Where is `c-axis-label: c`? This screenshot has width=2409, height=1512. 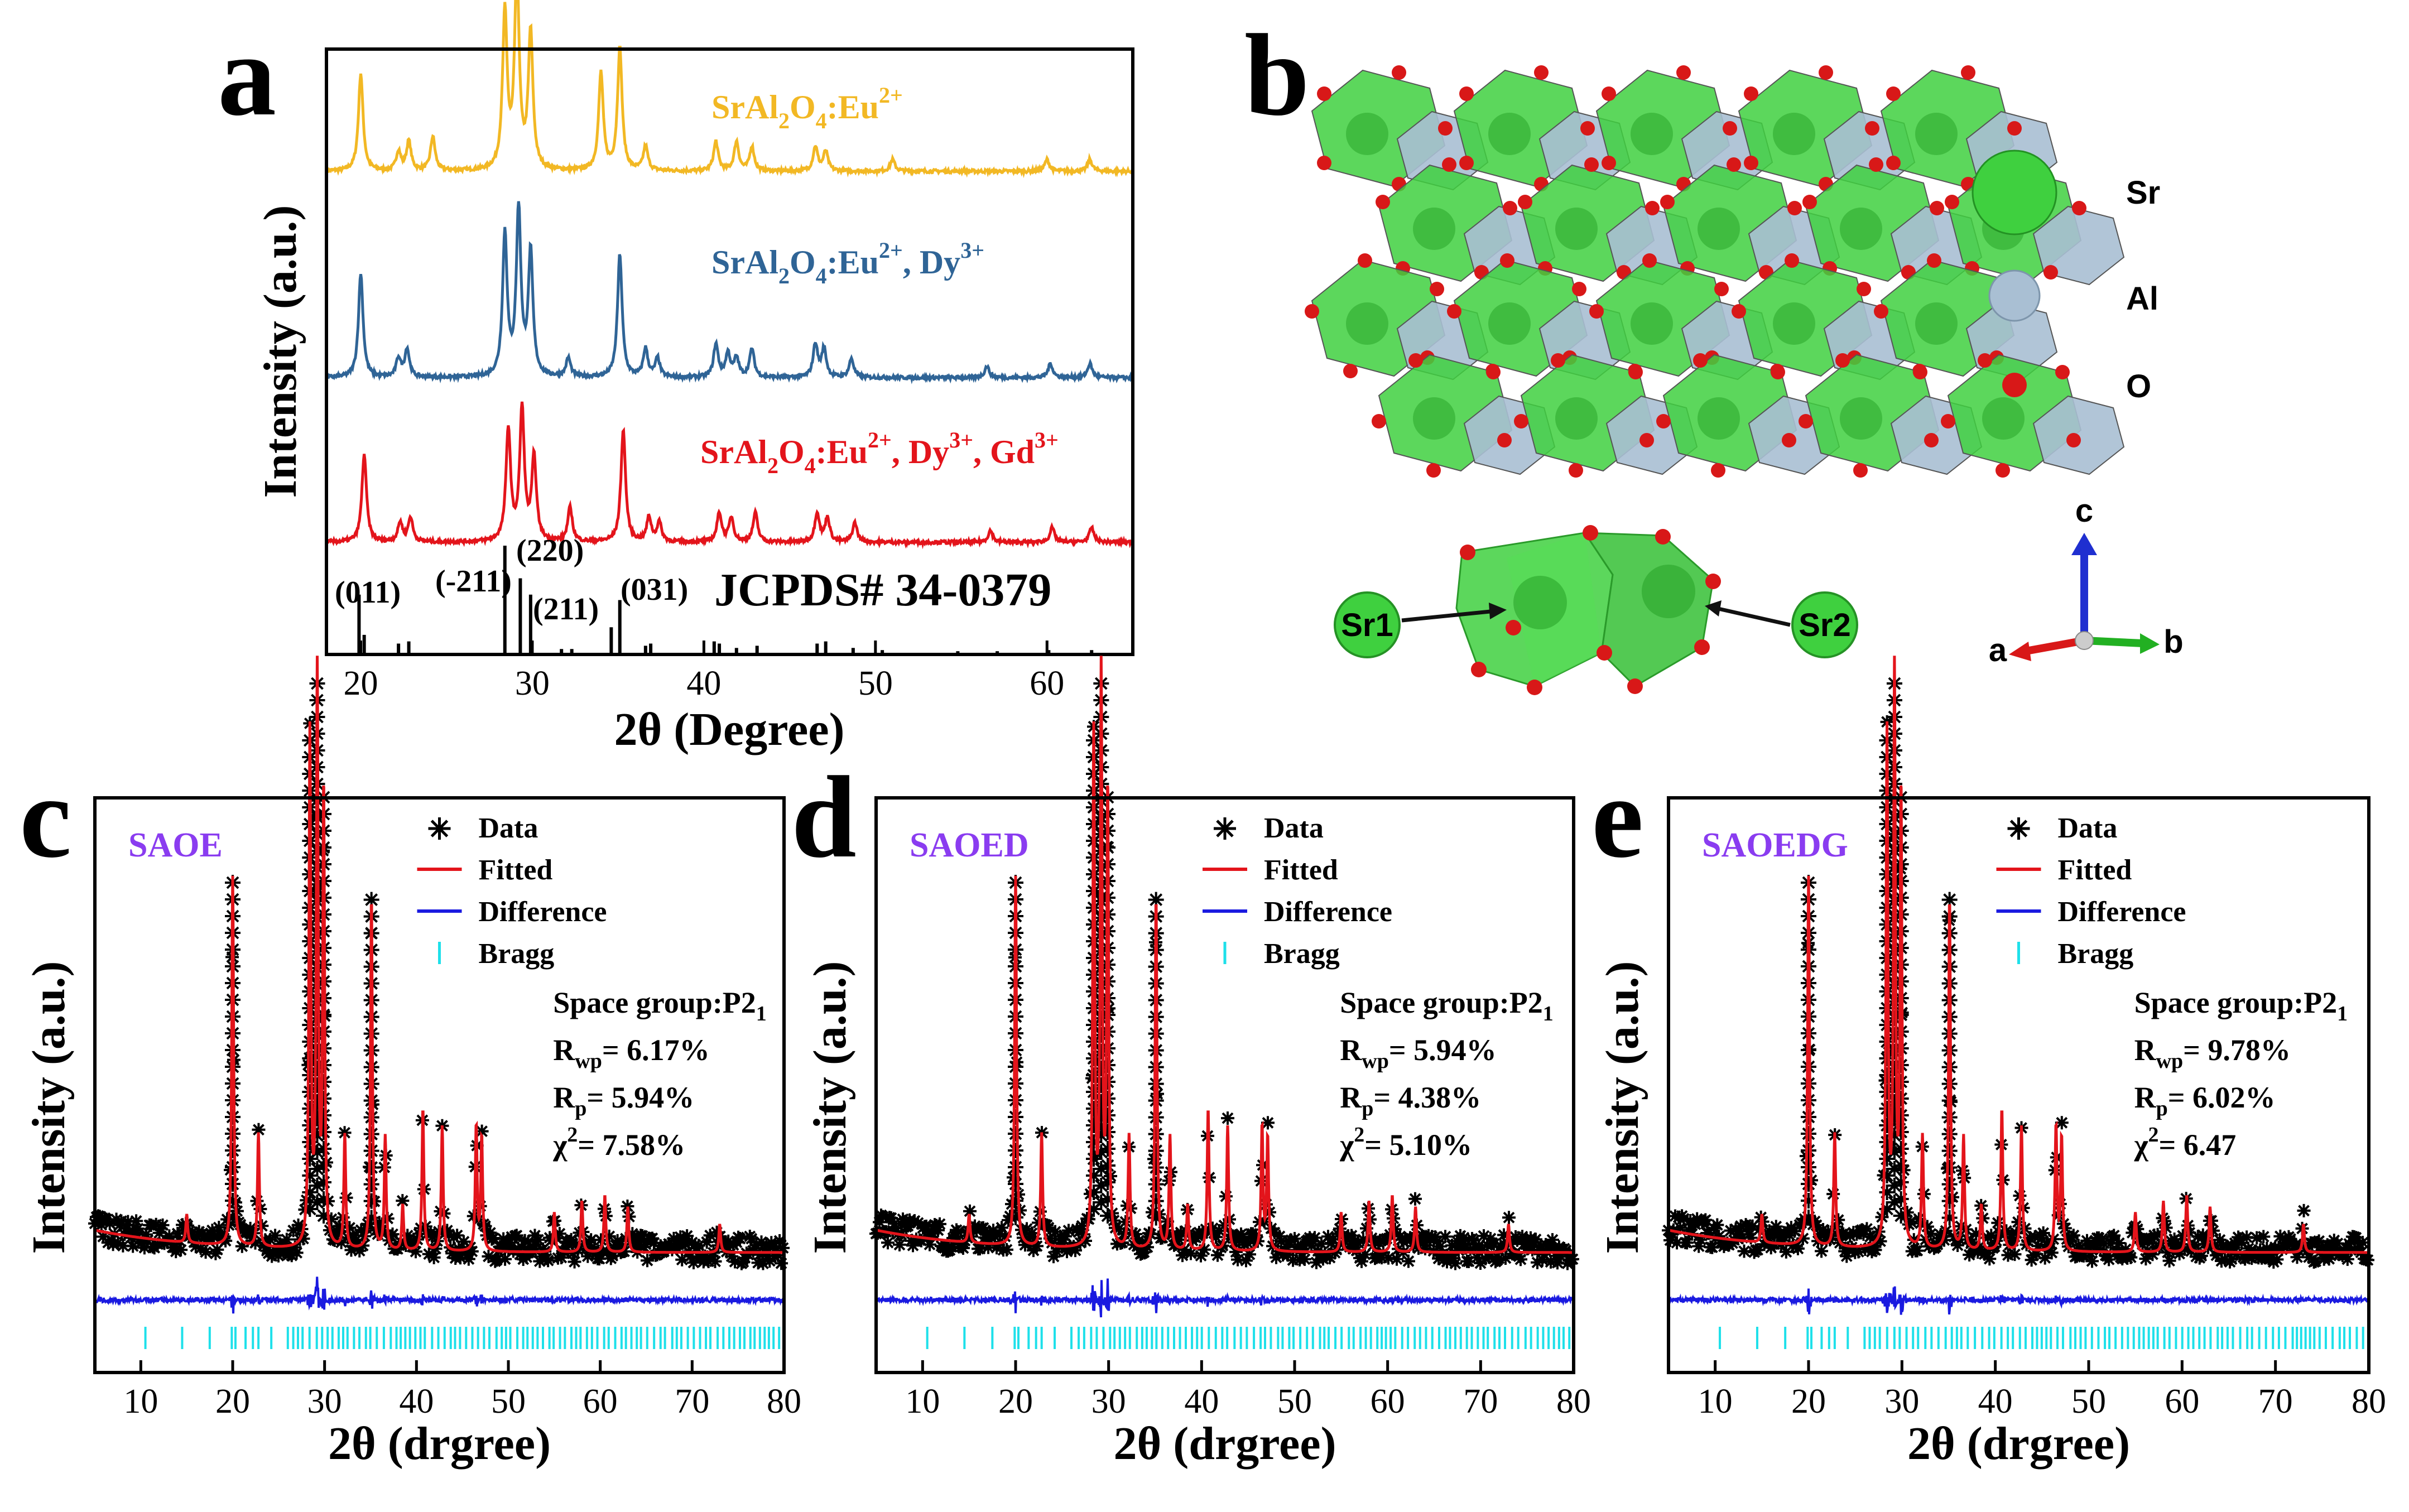
c-axis-label: c is located at coordinates (2084, 511).